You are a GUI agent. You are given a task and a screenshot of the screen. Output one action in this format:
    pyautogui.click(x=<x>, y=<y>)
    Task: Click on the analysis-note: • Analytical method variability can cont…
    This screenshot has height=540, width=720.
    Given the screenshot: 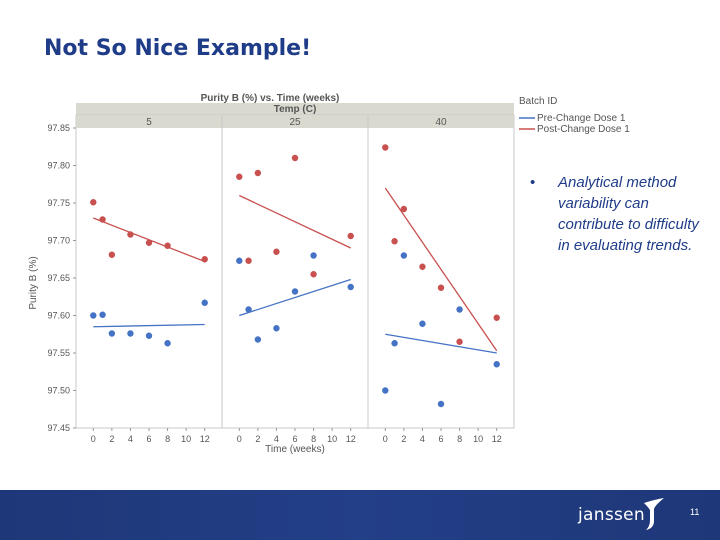 What is the action you would take?
    pyautogui.click(x=617, y=214)
    